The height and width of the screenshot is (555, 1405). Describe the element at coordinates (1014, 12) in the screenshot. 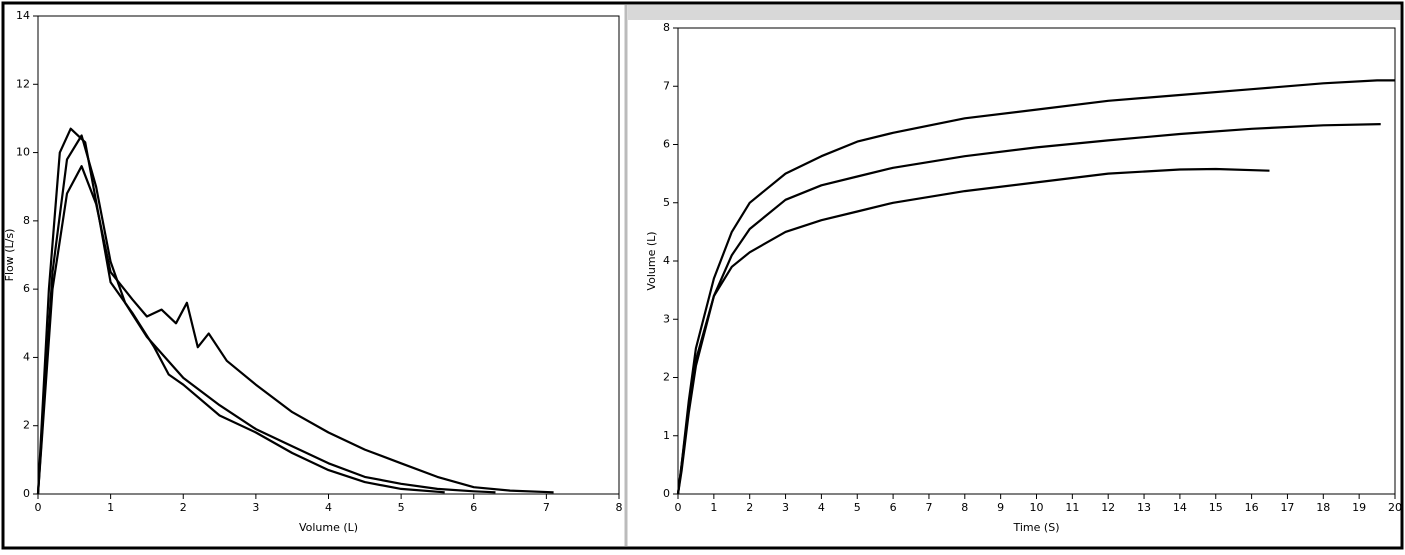

I see `panel-header` at that location.